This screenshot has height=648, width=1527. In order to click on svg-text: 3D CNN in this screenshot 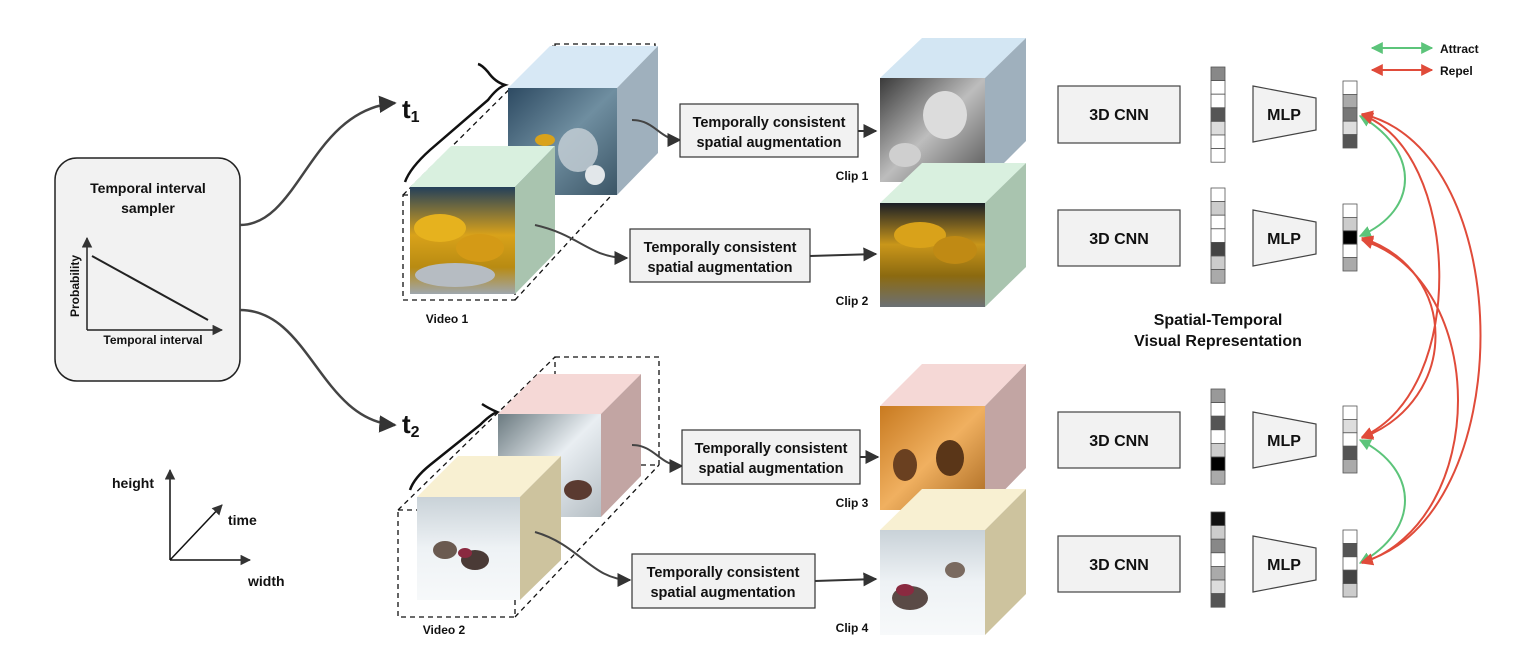, I will do `click(1119, 441)`.